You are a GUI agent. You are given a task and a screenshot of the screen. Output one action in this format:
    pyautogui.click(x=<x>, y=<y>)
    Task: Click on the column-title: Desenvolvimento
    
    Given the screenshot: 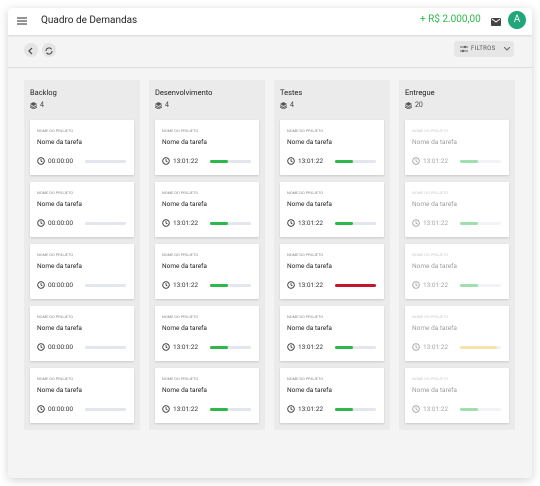 What is the action you would take?
    pyautogui.click(x=184, y=92)
    